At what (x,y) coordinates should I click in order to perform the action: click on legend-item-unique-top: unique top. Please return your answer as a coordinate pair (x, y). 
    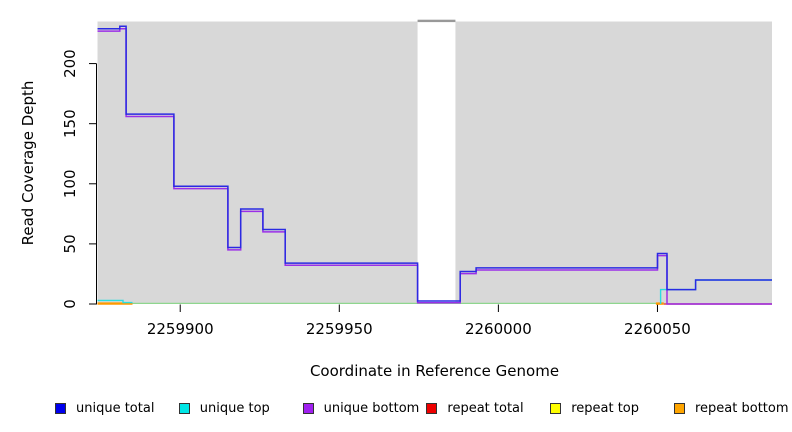
    Looking at the image, I should click on (224, 408).